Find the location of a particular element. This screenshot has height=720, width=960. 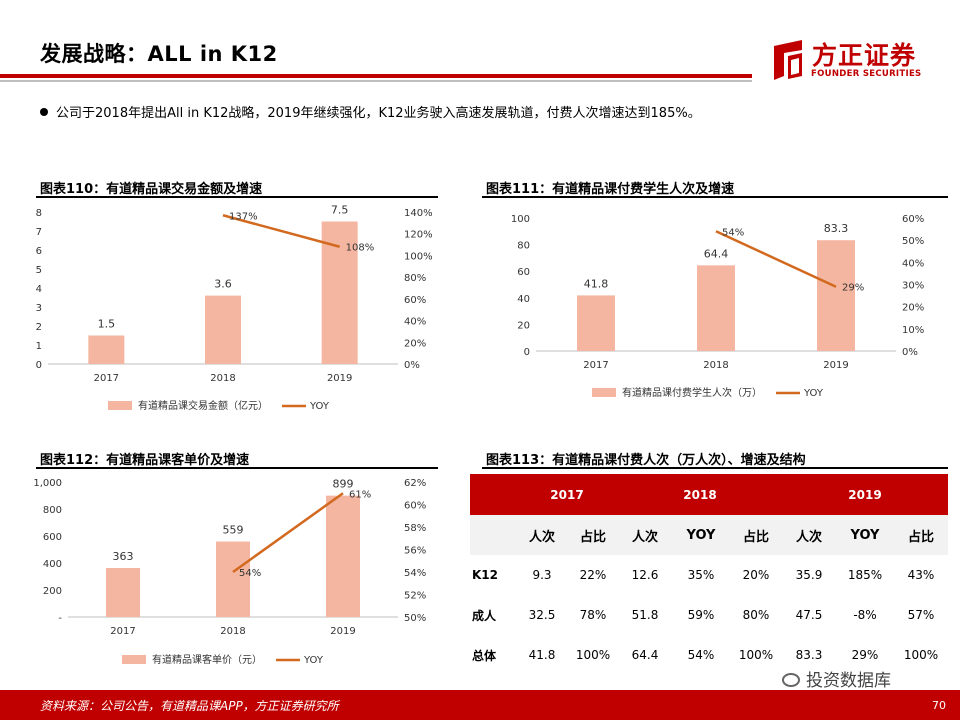

bar-value-label: 83.3 is located at coordinates (836, 228).